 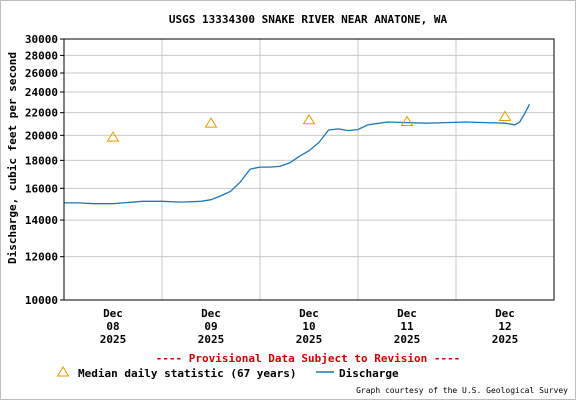 I want to click on x-tick-label: 08, so click(x=112, y=326).